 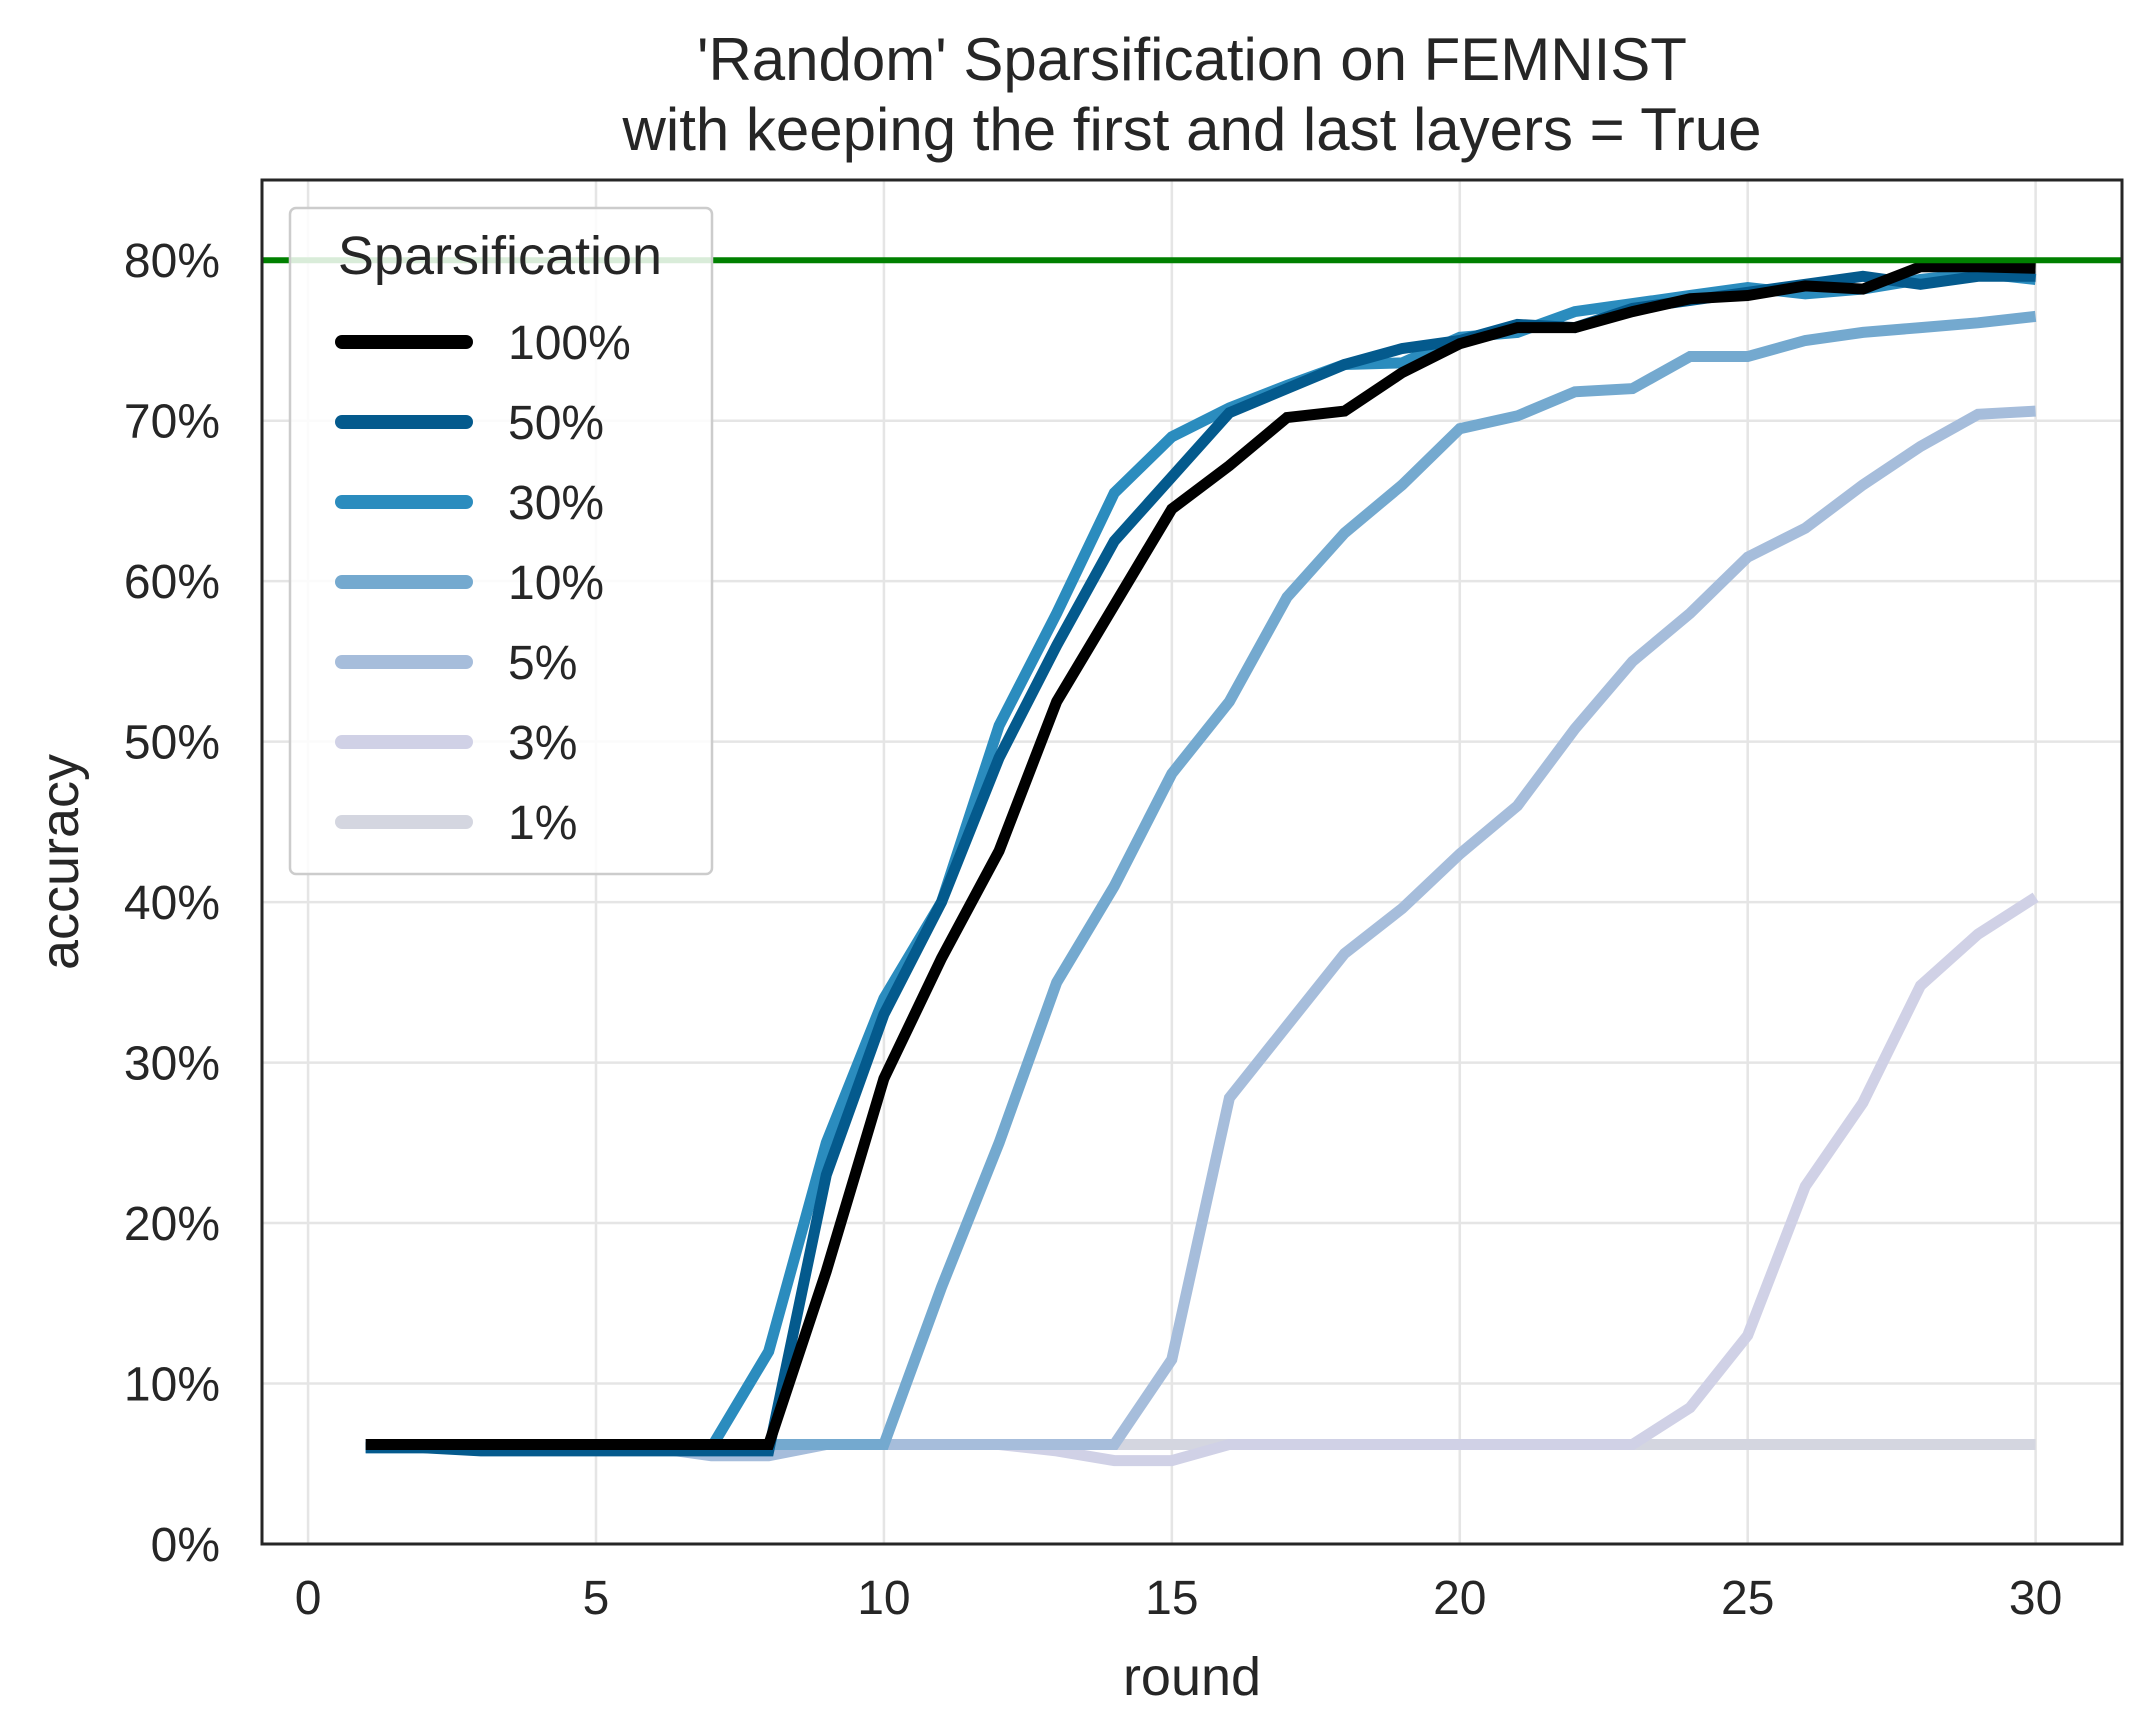 What do you see at coordinates (556, 423) in the screenshot?
I see `legend-label-50pct: 50%` at bounding box center [556, 423].